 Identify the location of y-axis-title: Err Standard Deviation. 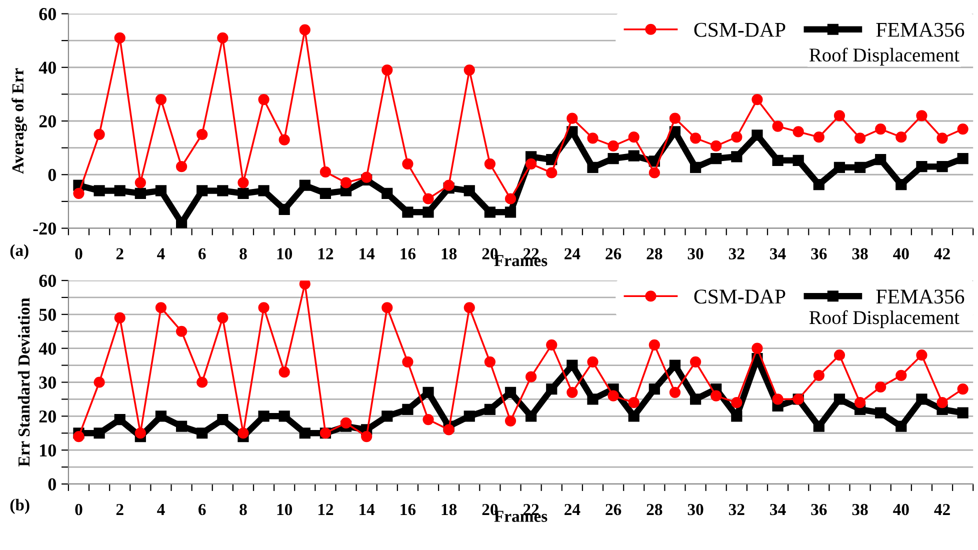
(24, 382).